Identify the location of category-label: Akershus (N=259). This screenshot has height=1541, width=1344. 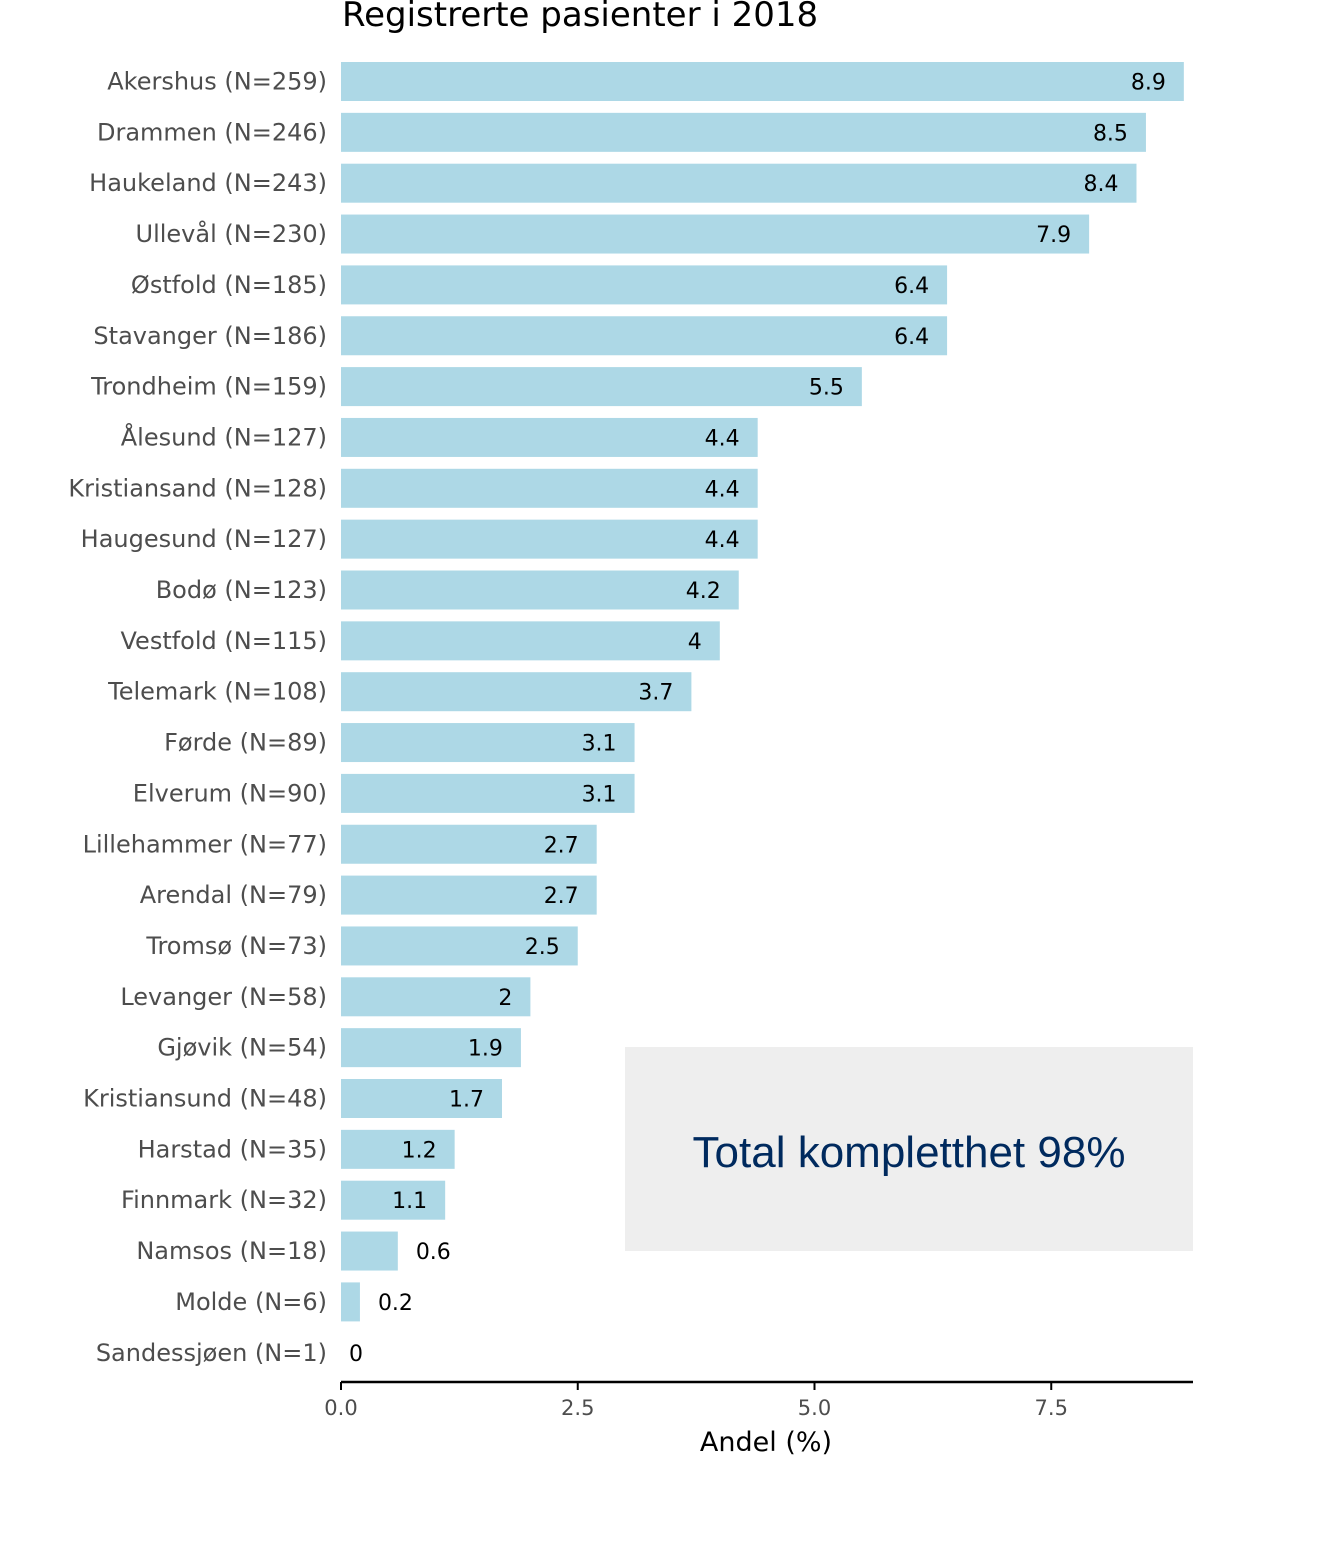
(217, 82).